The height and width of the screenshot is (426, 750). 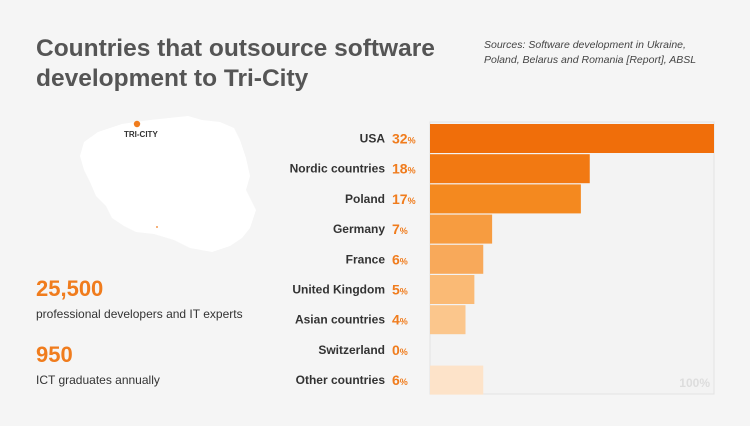 I want to click on tri-city-label: TRI-CITY, so click(x=141, y=134).